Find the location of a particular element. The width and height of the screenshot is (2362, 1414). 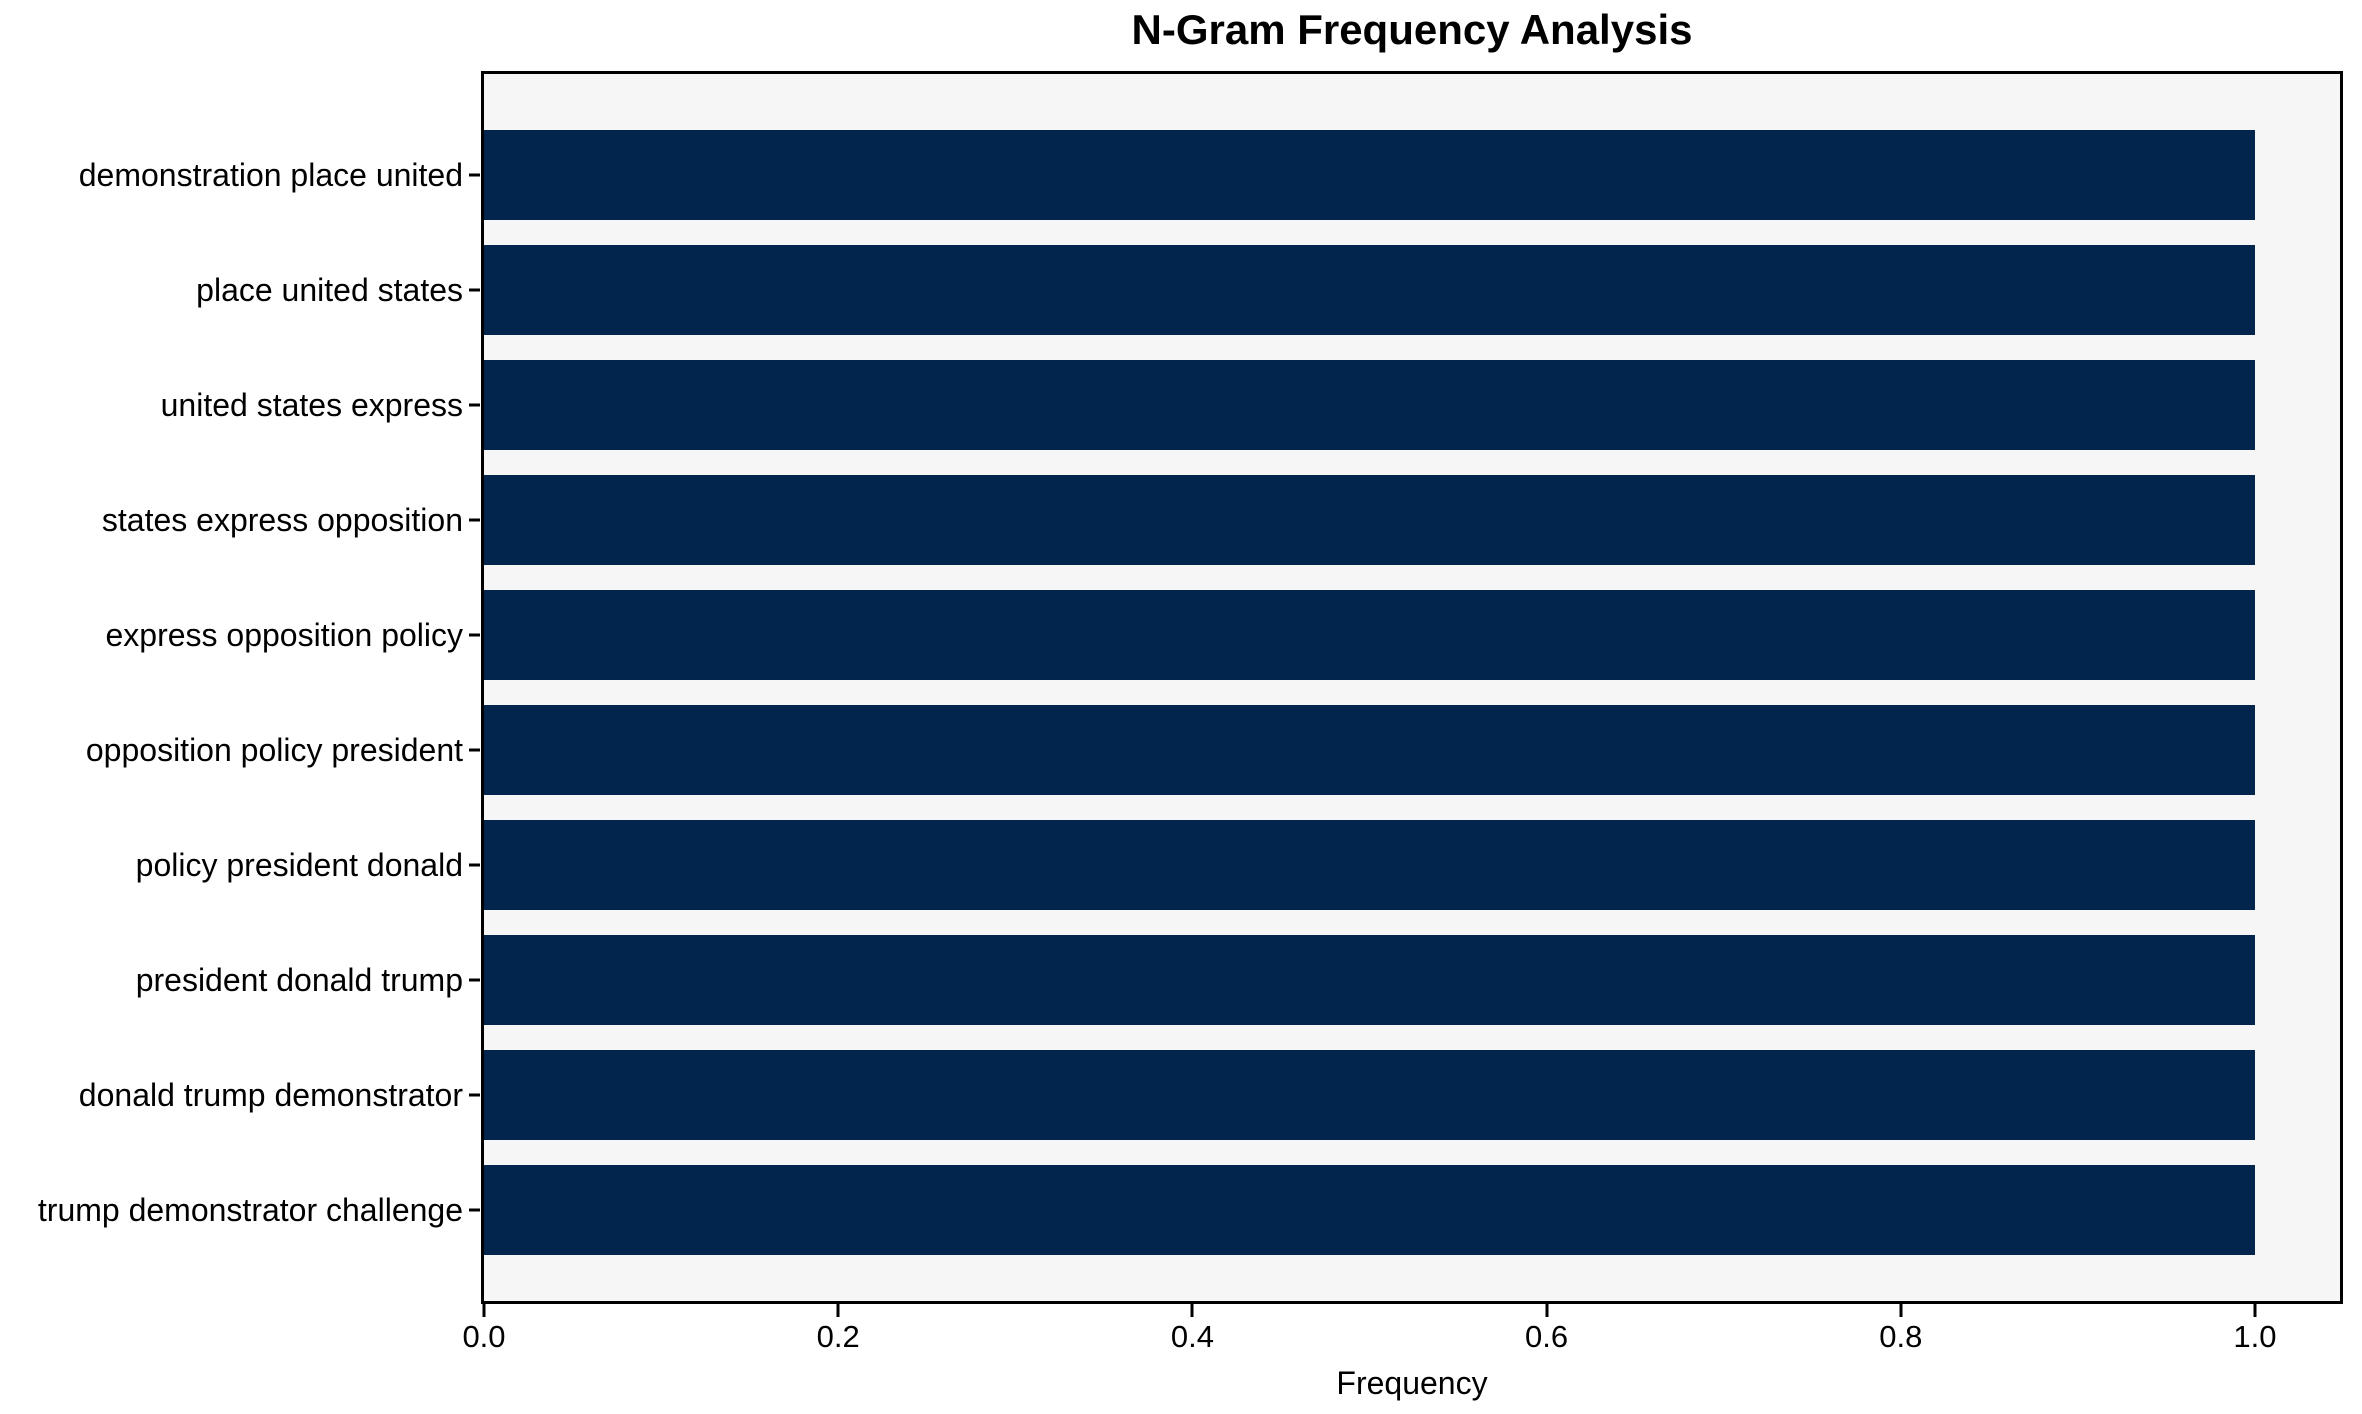

y-tick-label: place united states is located at coordinates (329, 289).